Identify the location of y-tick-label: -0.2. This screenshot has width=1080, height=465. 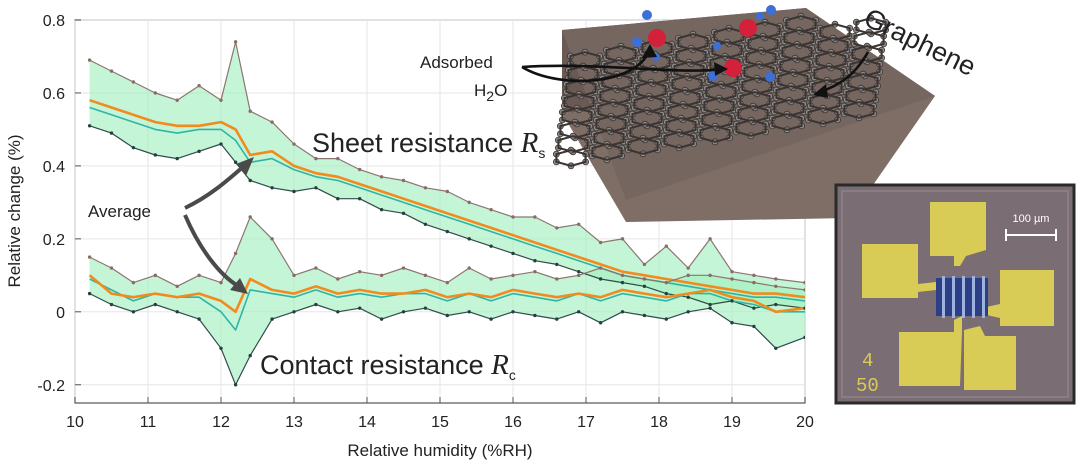
(51, 386).